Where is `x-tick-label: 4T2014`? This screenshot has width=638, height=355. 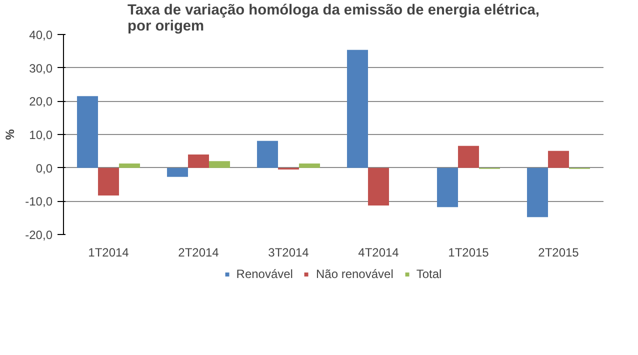
x-tick-label: 4T2014 is located at coordinates (379, 253).